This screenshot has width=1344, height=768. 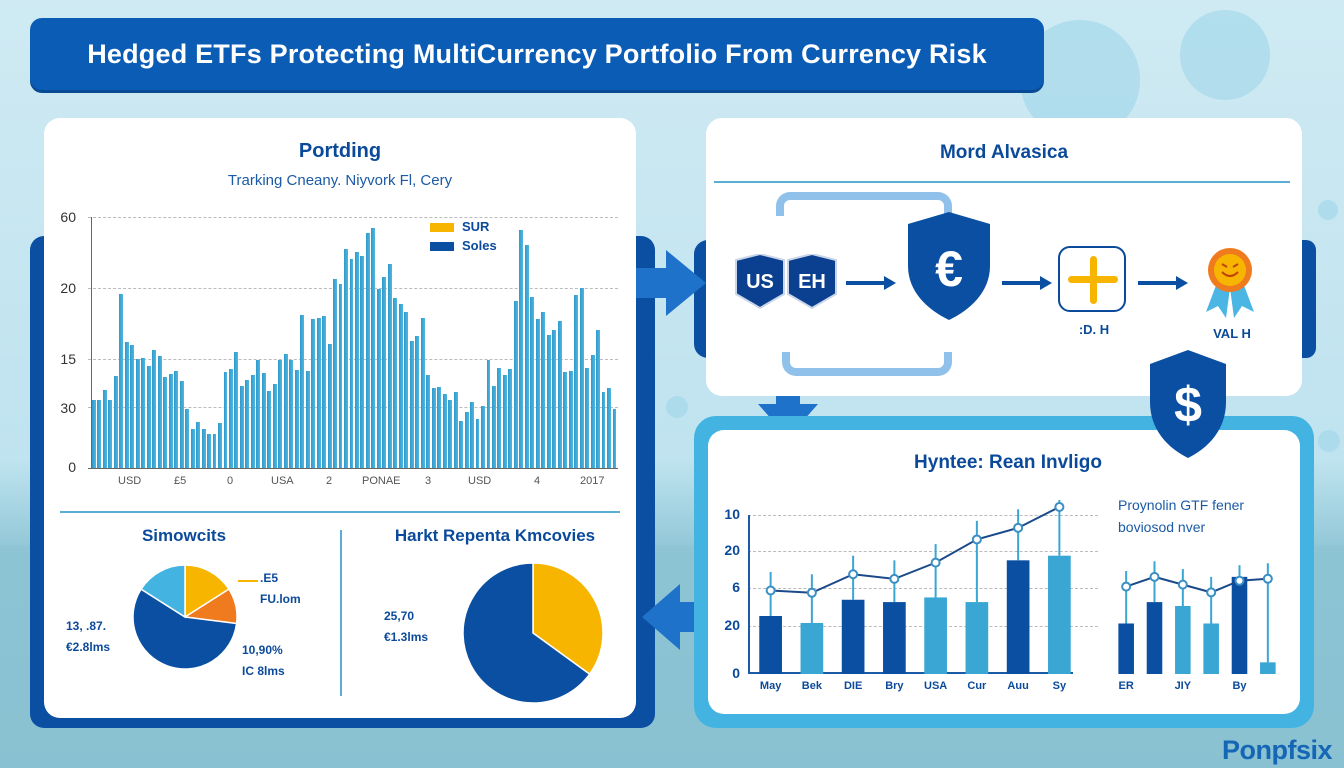 I want to click on x-tick: Bry, so click(x=894, y=686).